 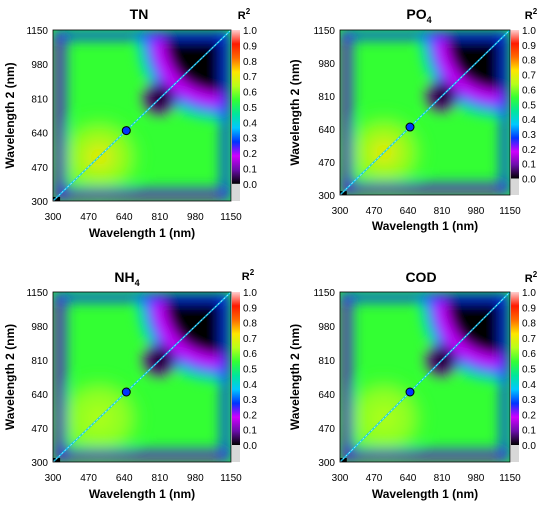 I want to click on chart-title: COD, so click(x=420, y=277).